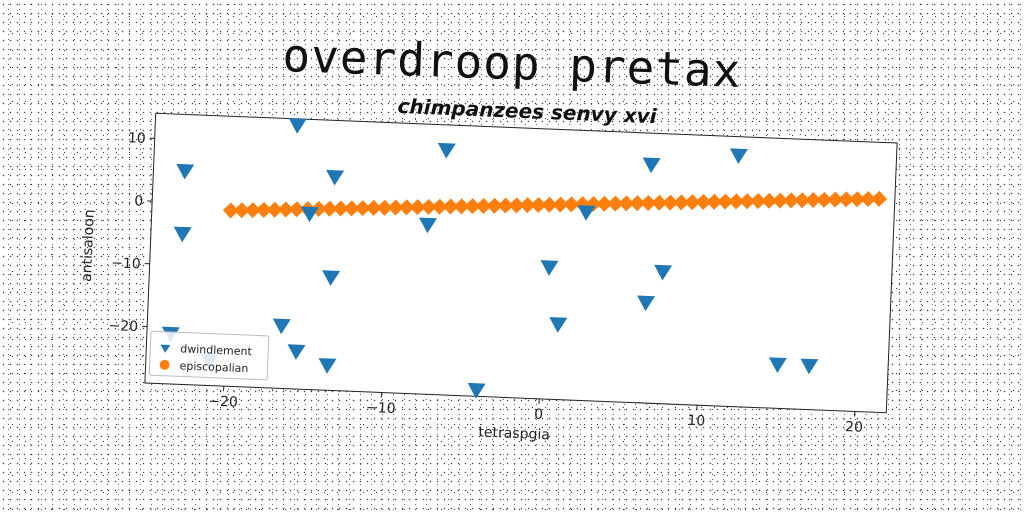 The width and height of the screenshot is (1024, 512). What do you see at coordinates (223, 402) in the screenshot?
I see `x-tick-label: −20` at bounding box center [223, 402].